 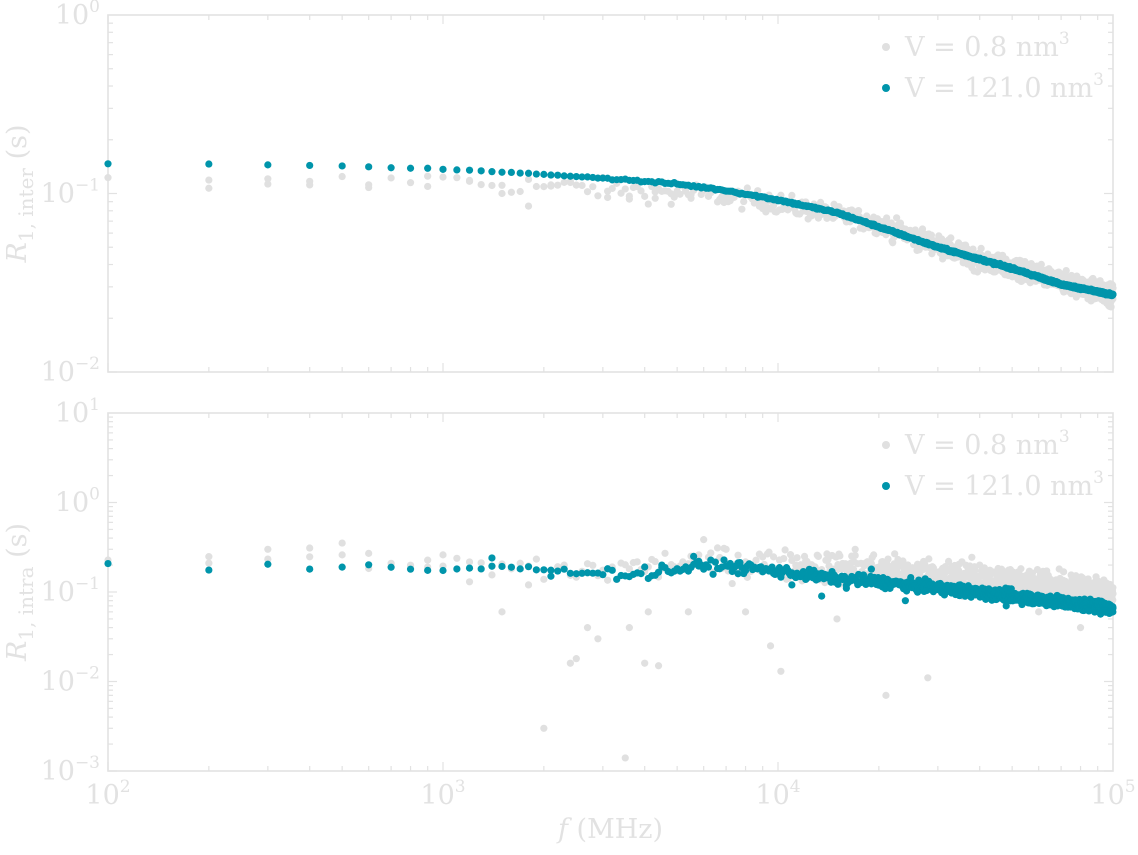 What do you see at coordinates (987, 444) in the screenshot?
I see `legend-label-0: V = 0.8 nm3` at bounding box center [987, 444].